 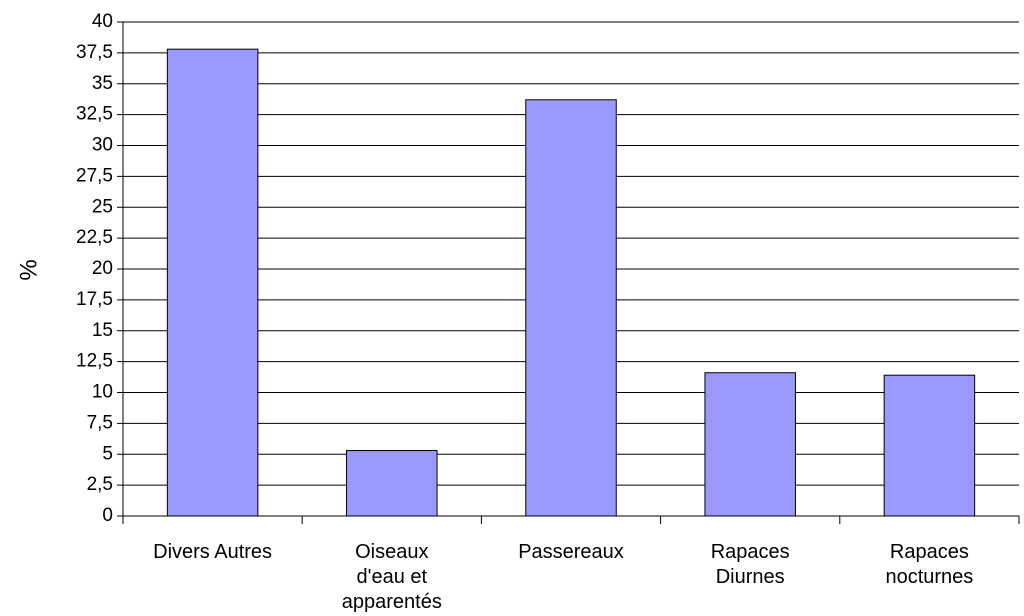 What do you see at coordinates (102, 330) in the screenshot?
I see `y-tick-label: 15` at bounding box center [102, 330].